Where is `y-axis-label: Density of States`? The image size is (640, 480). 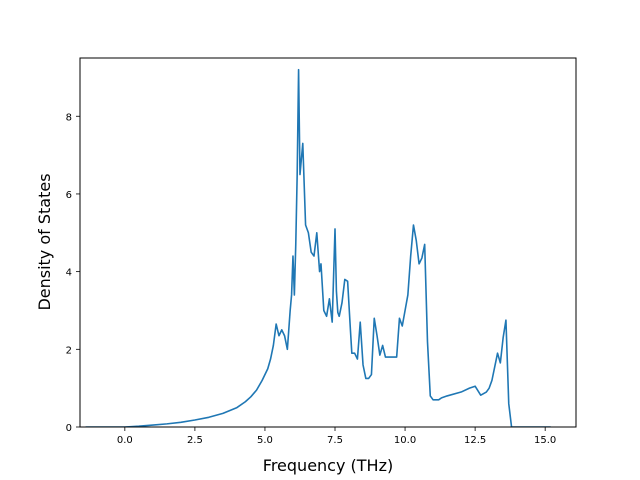 y-axis-label: Density of States is located at coordinates (44, 241).